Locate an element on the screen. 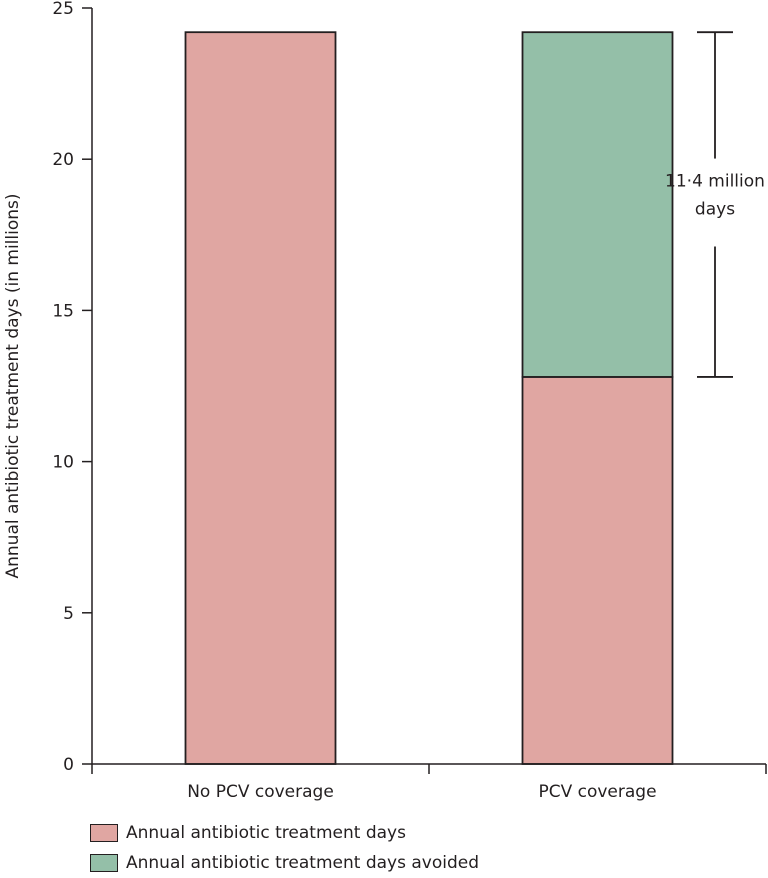 Image resolution: width=768 pixels, height=878 pixels. y-tick-label: 25 is located at coordinates (63, 9).